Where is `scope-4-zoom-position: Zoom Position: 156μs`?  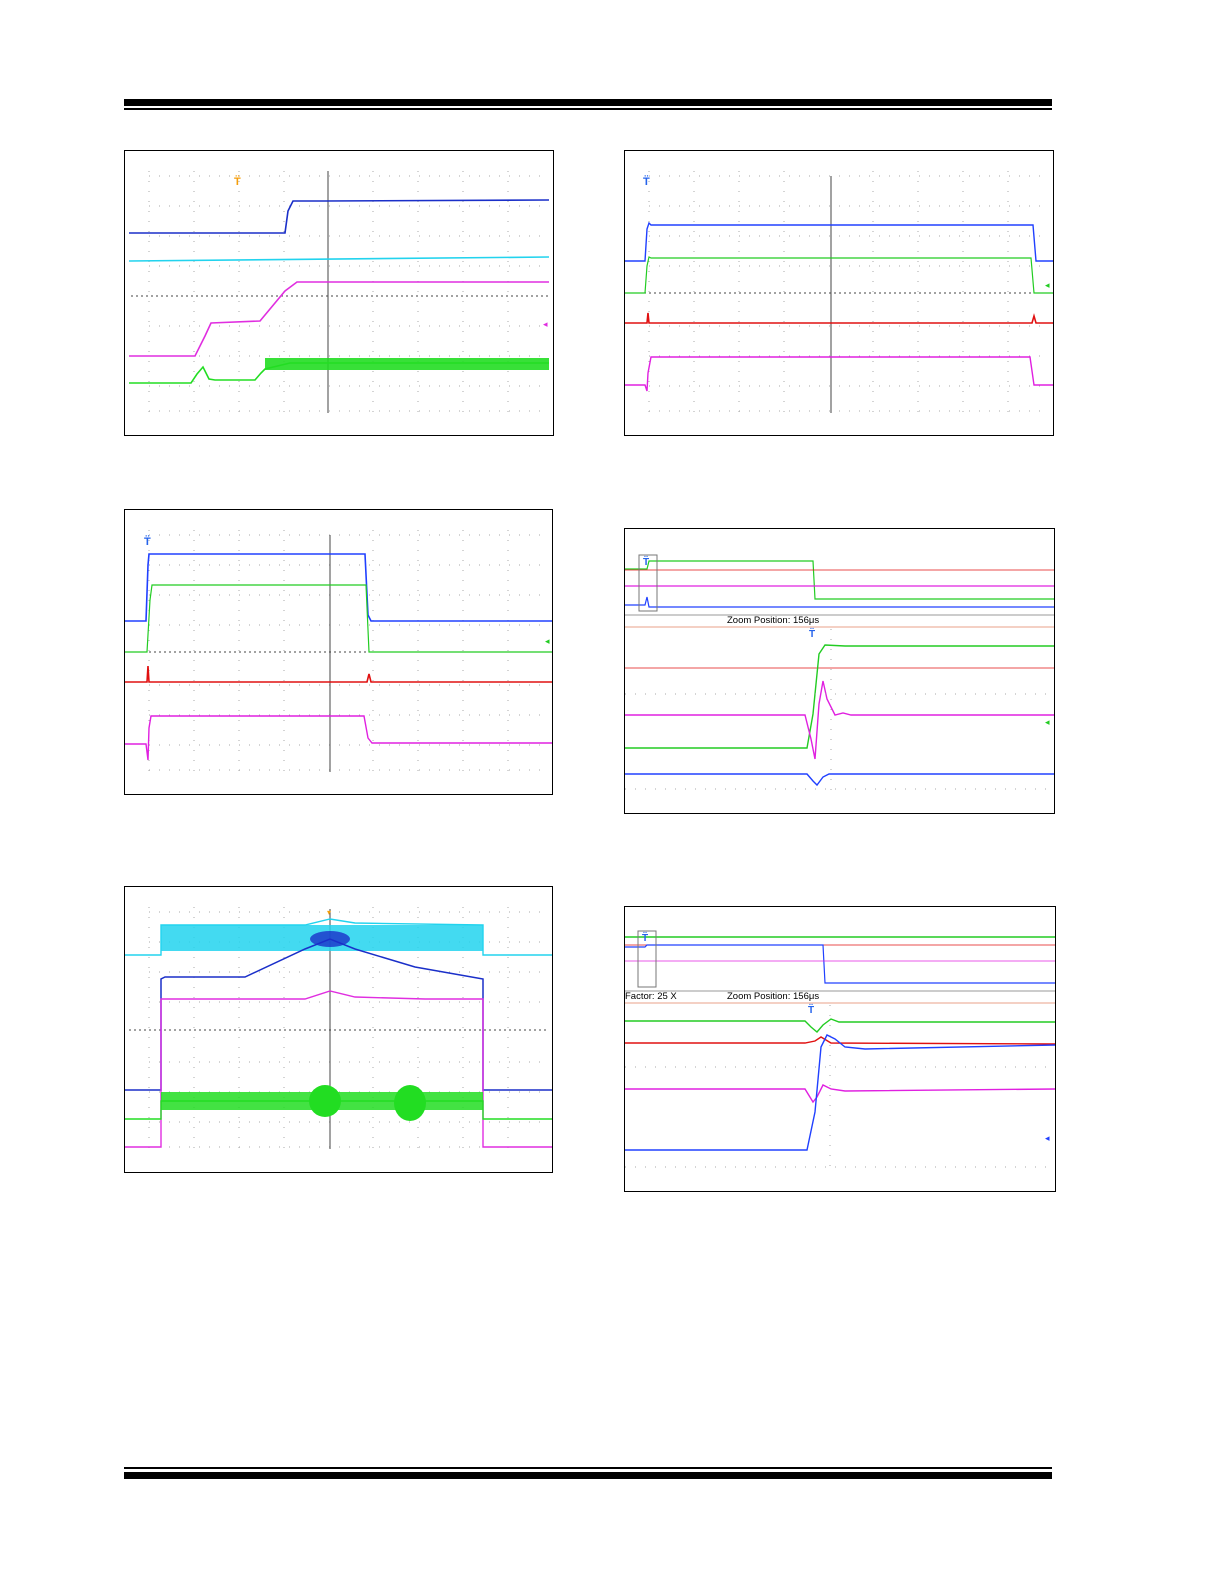 scope-4-zoom-position: Zoom Position: 156μs is located at coordinates (773, 620).